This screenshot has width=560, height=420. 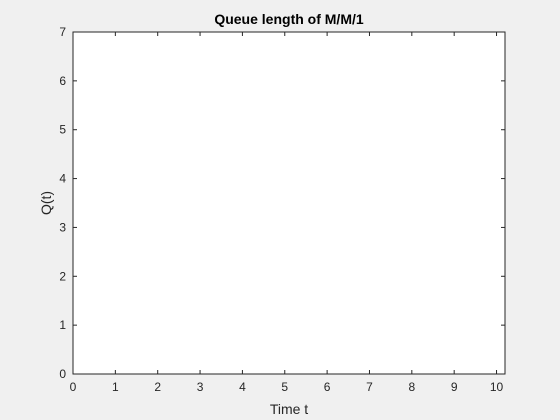 What do you see at coordinates (497, 387) in the screenshot?
I see `x-tick-label: 10` at bounding box center [497, 387].